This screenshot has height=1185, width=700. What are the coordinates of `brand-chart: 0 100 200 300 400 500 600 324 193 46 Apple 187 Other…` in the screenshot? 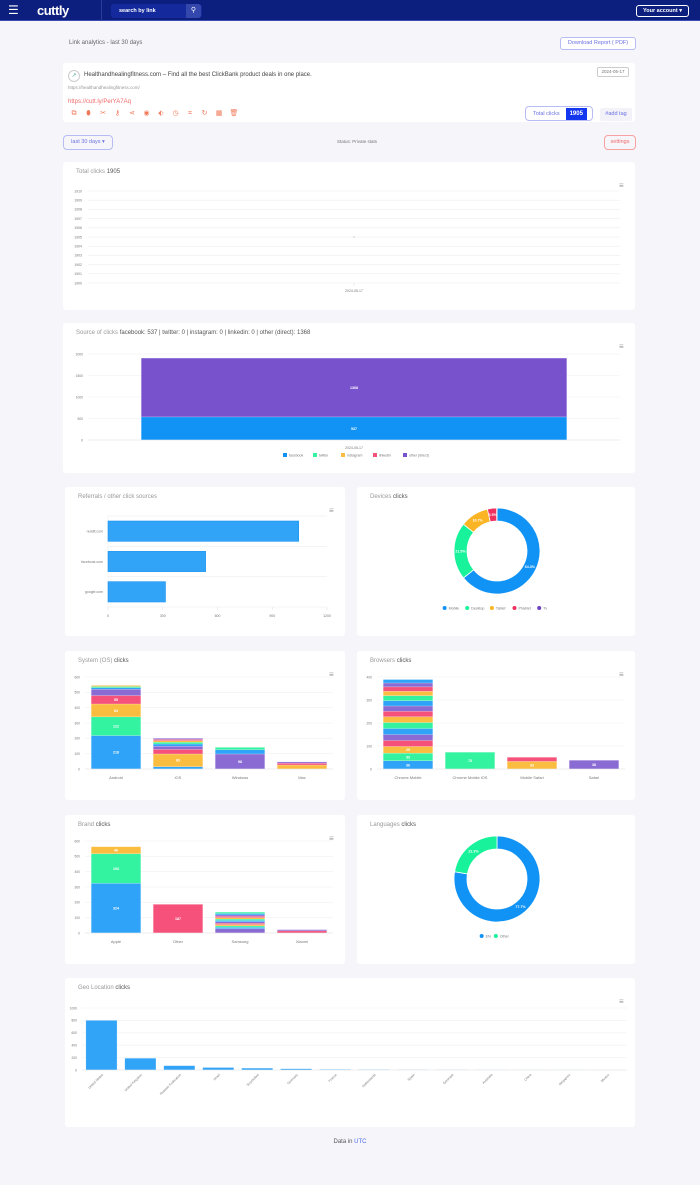 It's located at (203, 891).